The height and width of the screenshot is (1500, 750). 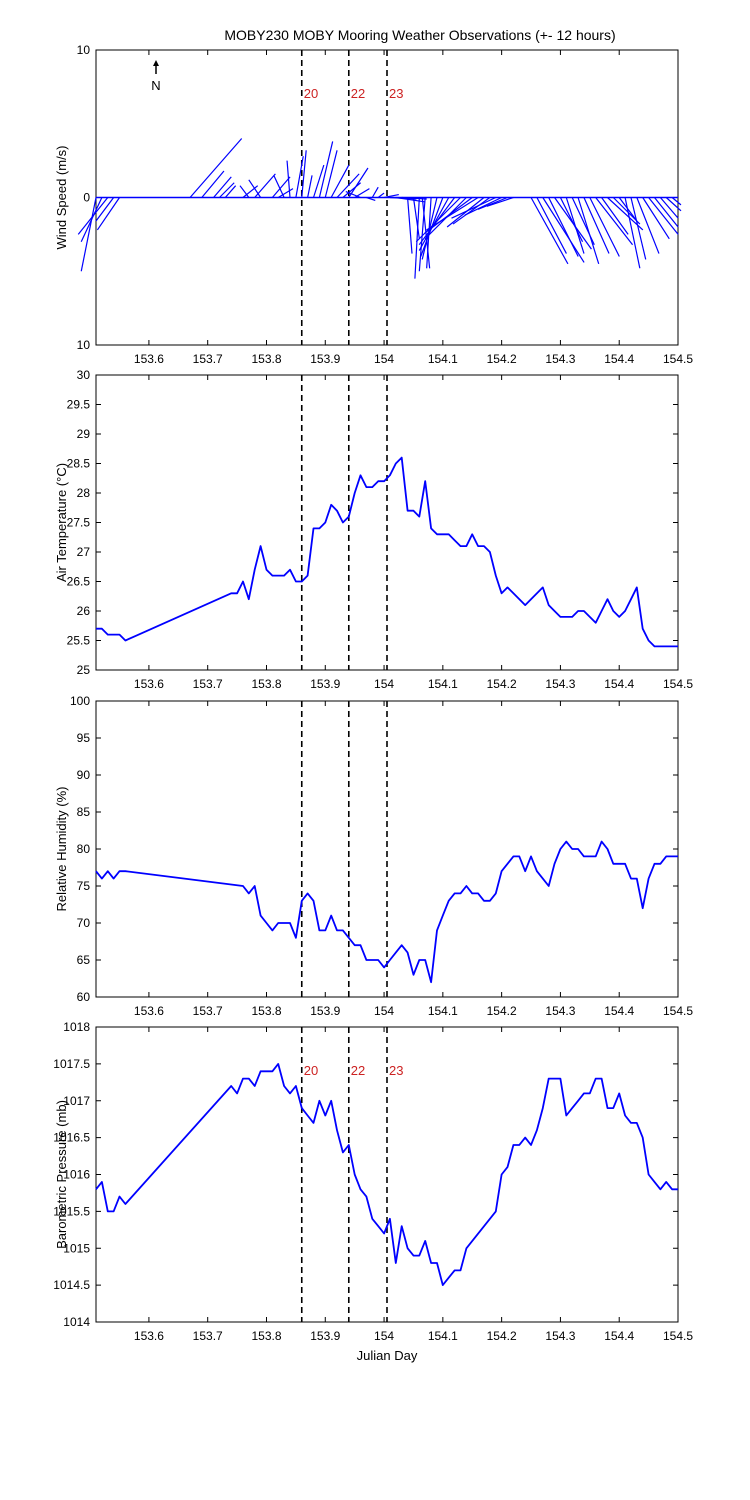 I want to click on y-tick-label: 28, so click(x=84, y=493).